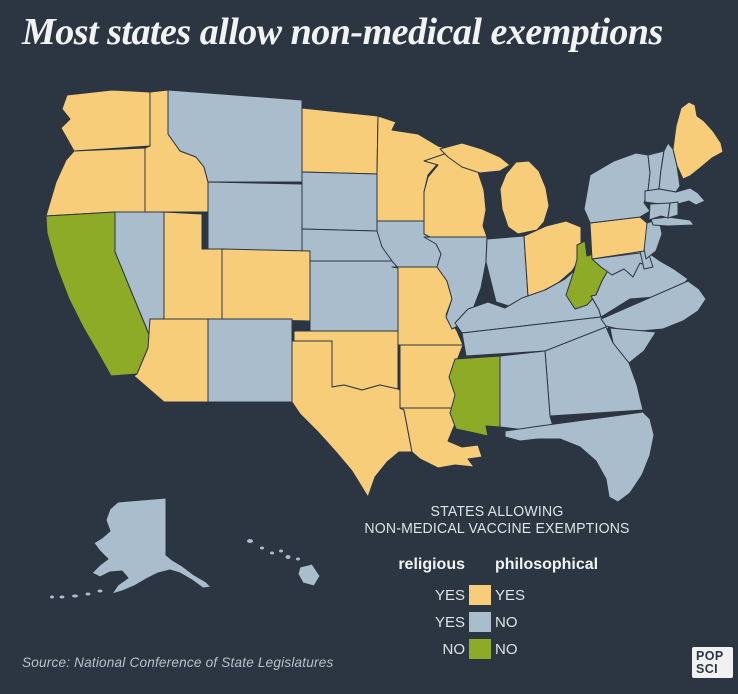  I want to click on state-ak, so click(130, 548).